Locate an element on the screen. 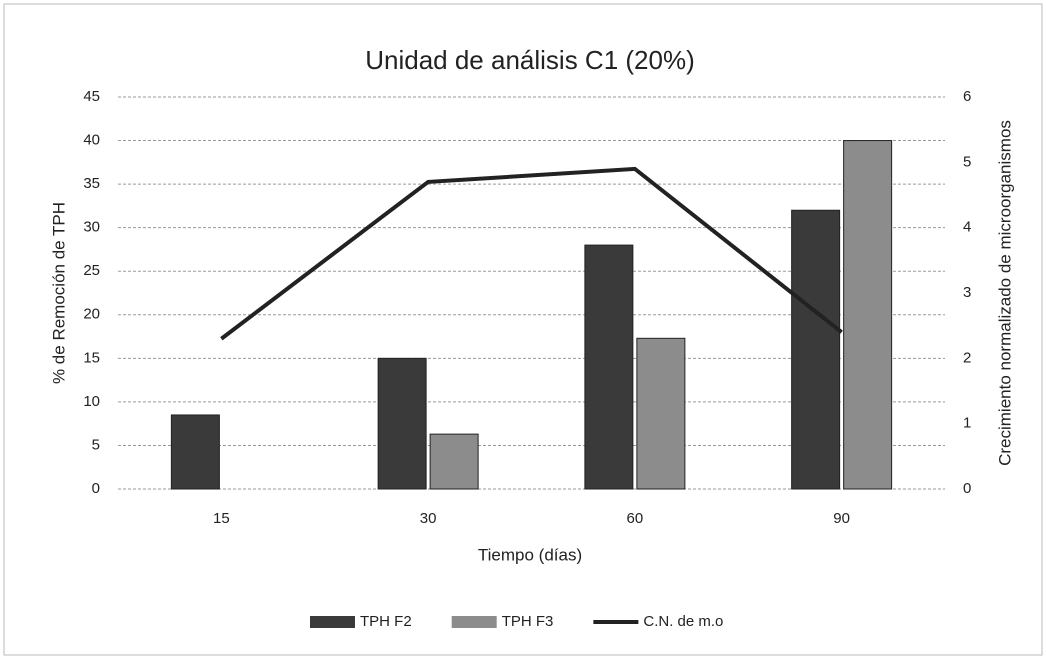 Image resolution: width=1046 pixels, height=659 pixels. legend-label: TPH F3 is located at coordinates (528, 621).